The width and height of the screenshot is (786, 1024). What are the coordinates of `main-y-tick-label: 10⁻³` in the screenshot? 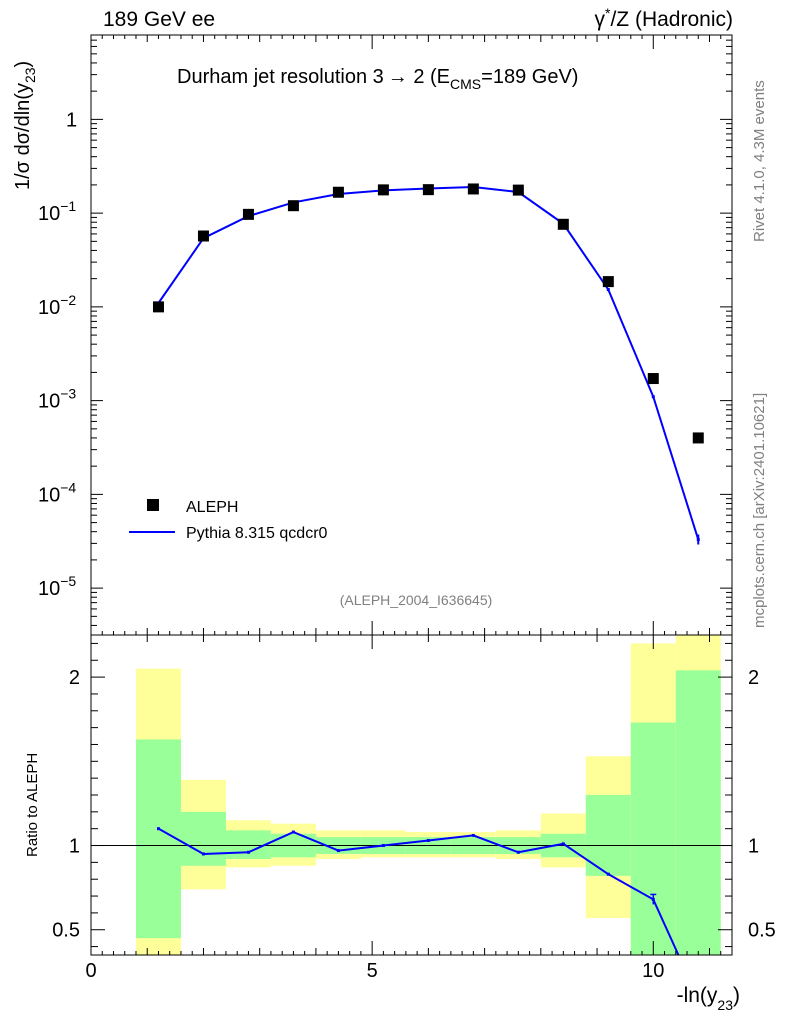 It's located at (57, 399).